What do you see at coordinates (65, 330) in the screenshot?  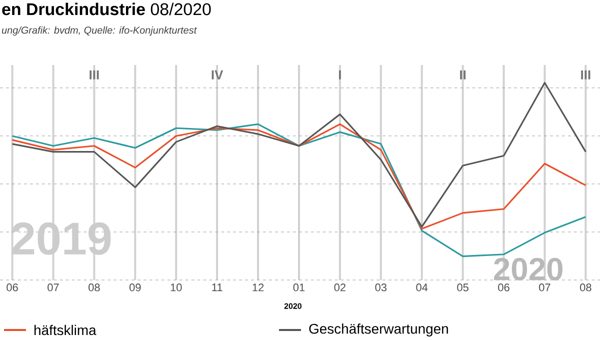 I see `legend-label: häftsklima` at bounding box center [65, 330].